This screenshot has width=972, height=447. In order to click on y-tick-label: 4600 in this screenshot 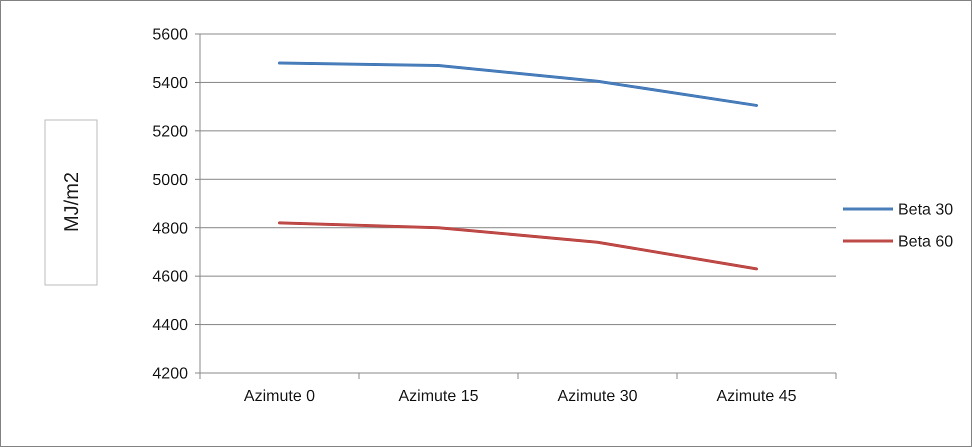, I will do `click(170, 277)`.